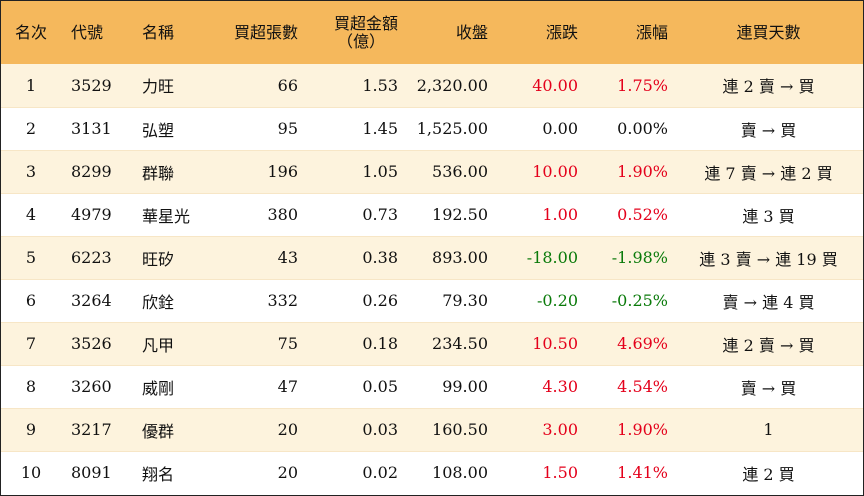 The height and width of the screenshot is (496, 864). Describe the element at coordinates (539, 214) in the screenshot. I see `cell-change: 1.00` at that location.